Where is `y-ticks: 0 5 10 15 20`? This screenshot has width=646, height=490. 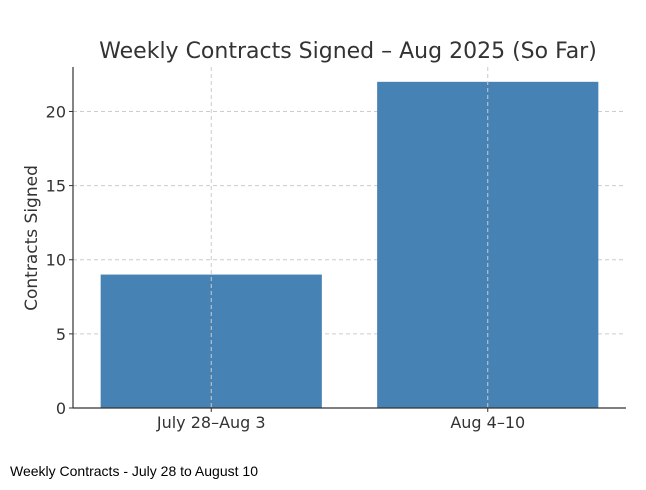 y-ticks: 0 5 10 15 20 is located at coordinates (59, 260).